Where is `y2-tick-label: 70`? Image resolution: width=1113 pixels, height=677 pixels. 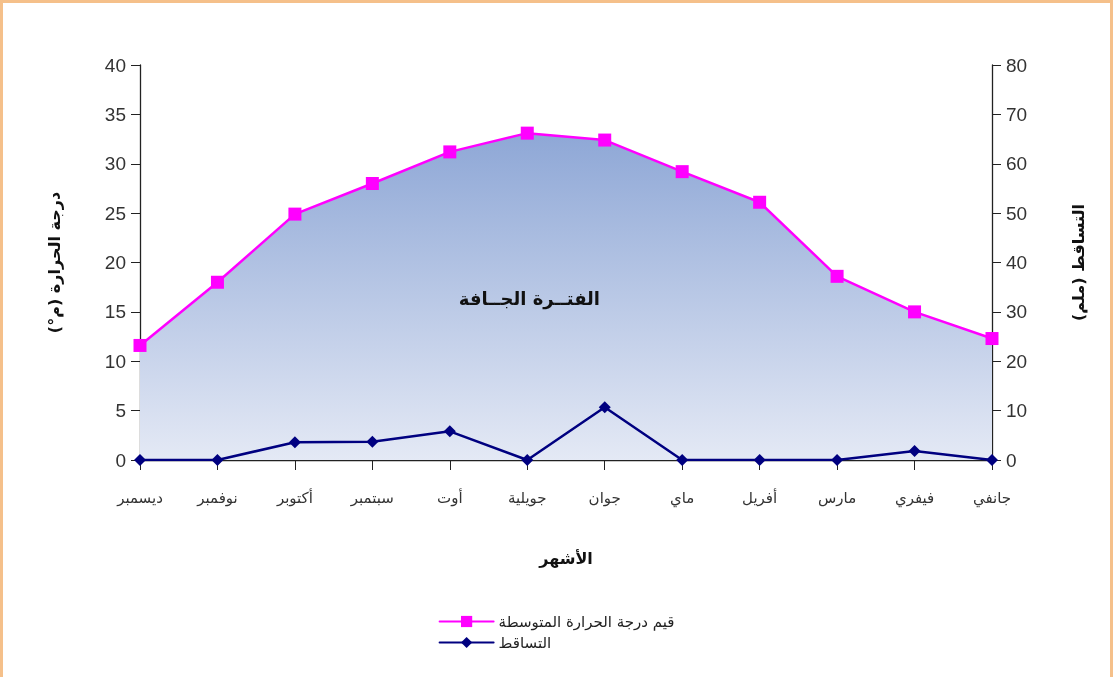
y2-tick-label: 70 is located at coordinates (1017, 114).